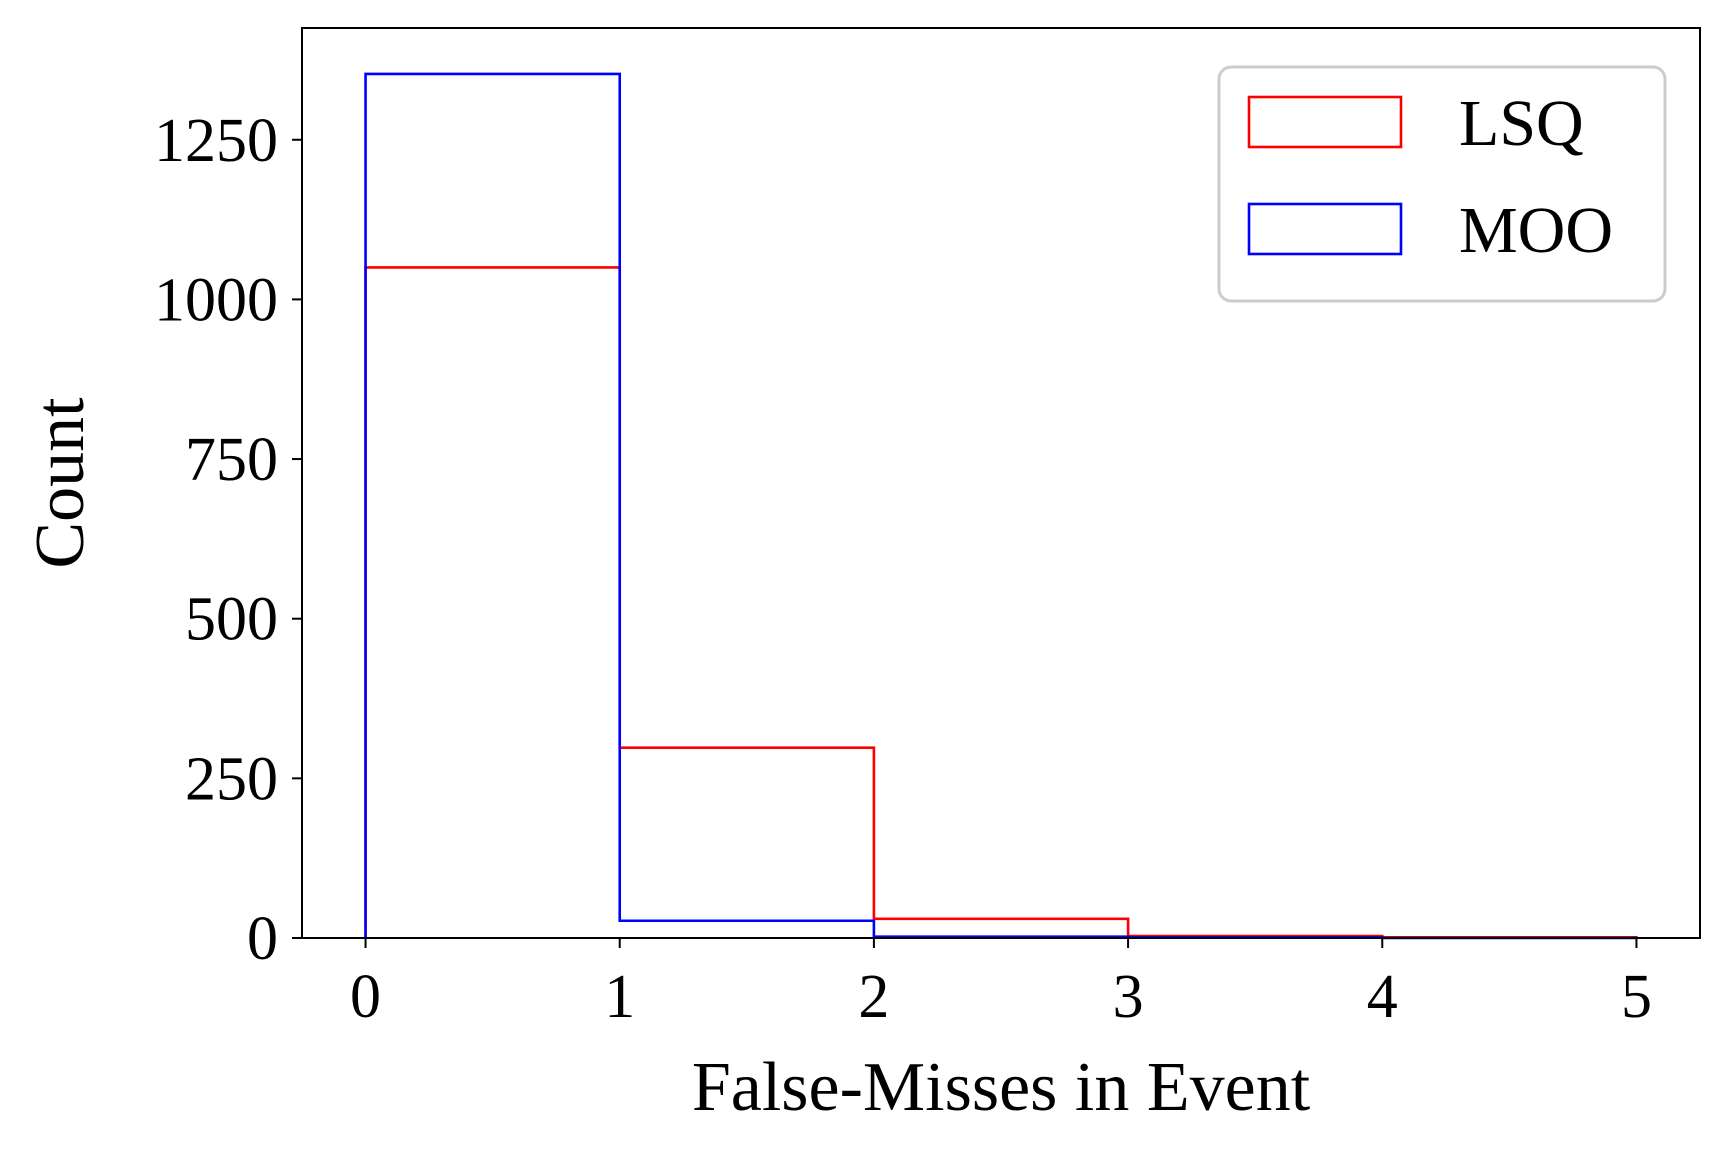 Image resolution: width=1724 pixels, height=1152 pixels. What do you see at coordinates (1382, 997) in the screenshot?
I see `x-tick-label: 4` at bounding box center [1382, 997].